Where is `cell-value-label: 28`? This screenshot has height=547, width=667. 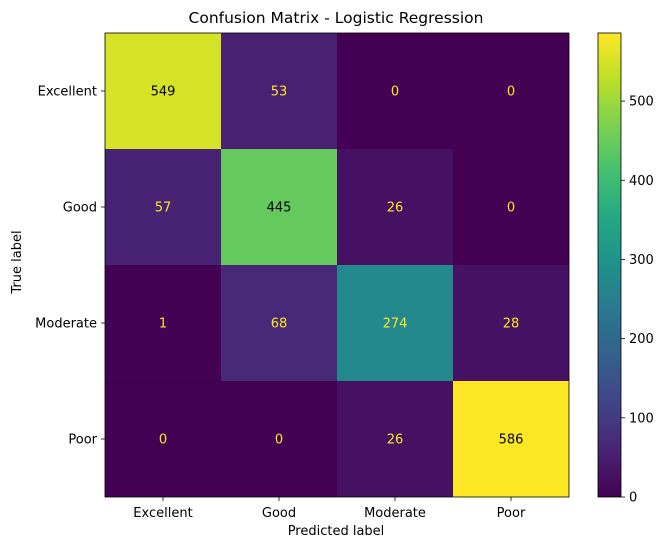
cell-value-label: 28 is located at coordinates (511, 324).